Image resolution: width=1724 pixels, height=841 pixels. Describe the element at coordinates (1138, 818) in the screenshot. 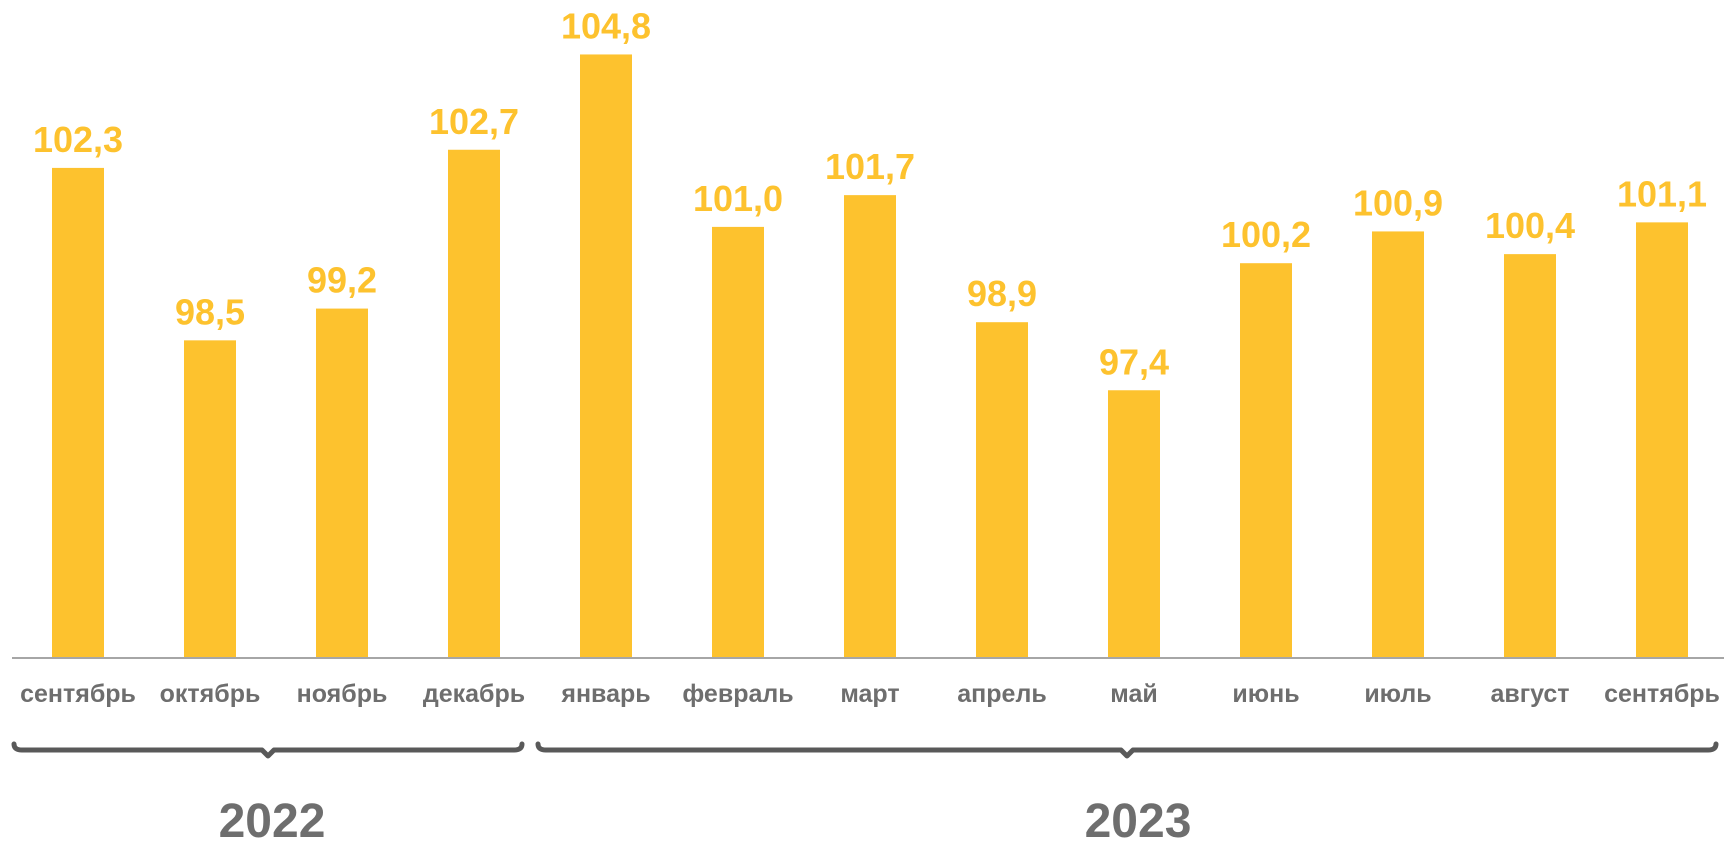

I see `year-label: 2023` at that location.